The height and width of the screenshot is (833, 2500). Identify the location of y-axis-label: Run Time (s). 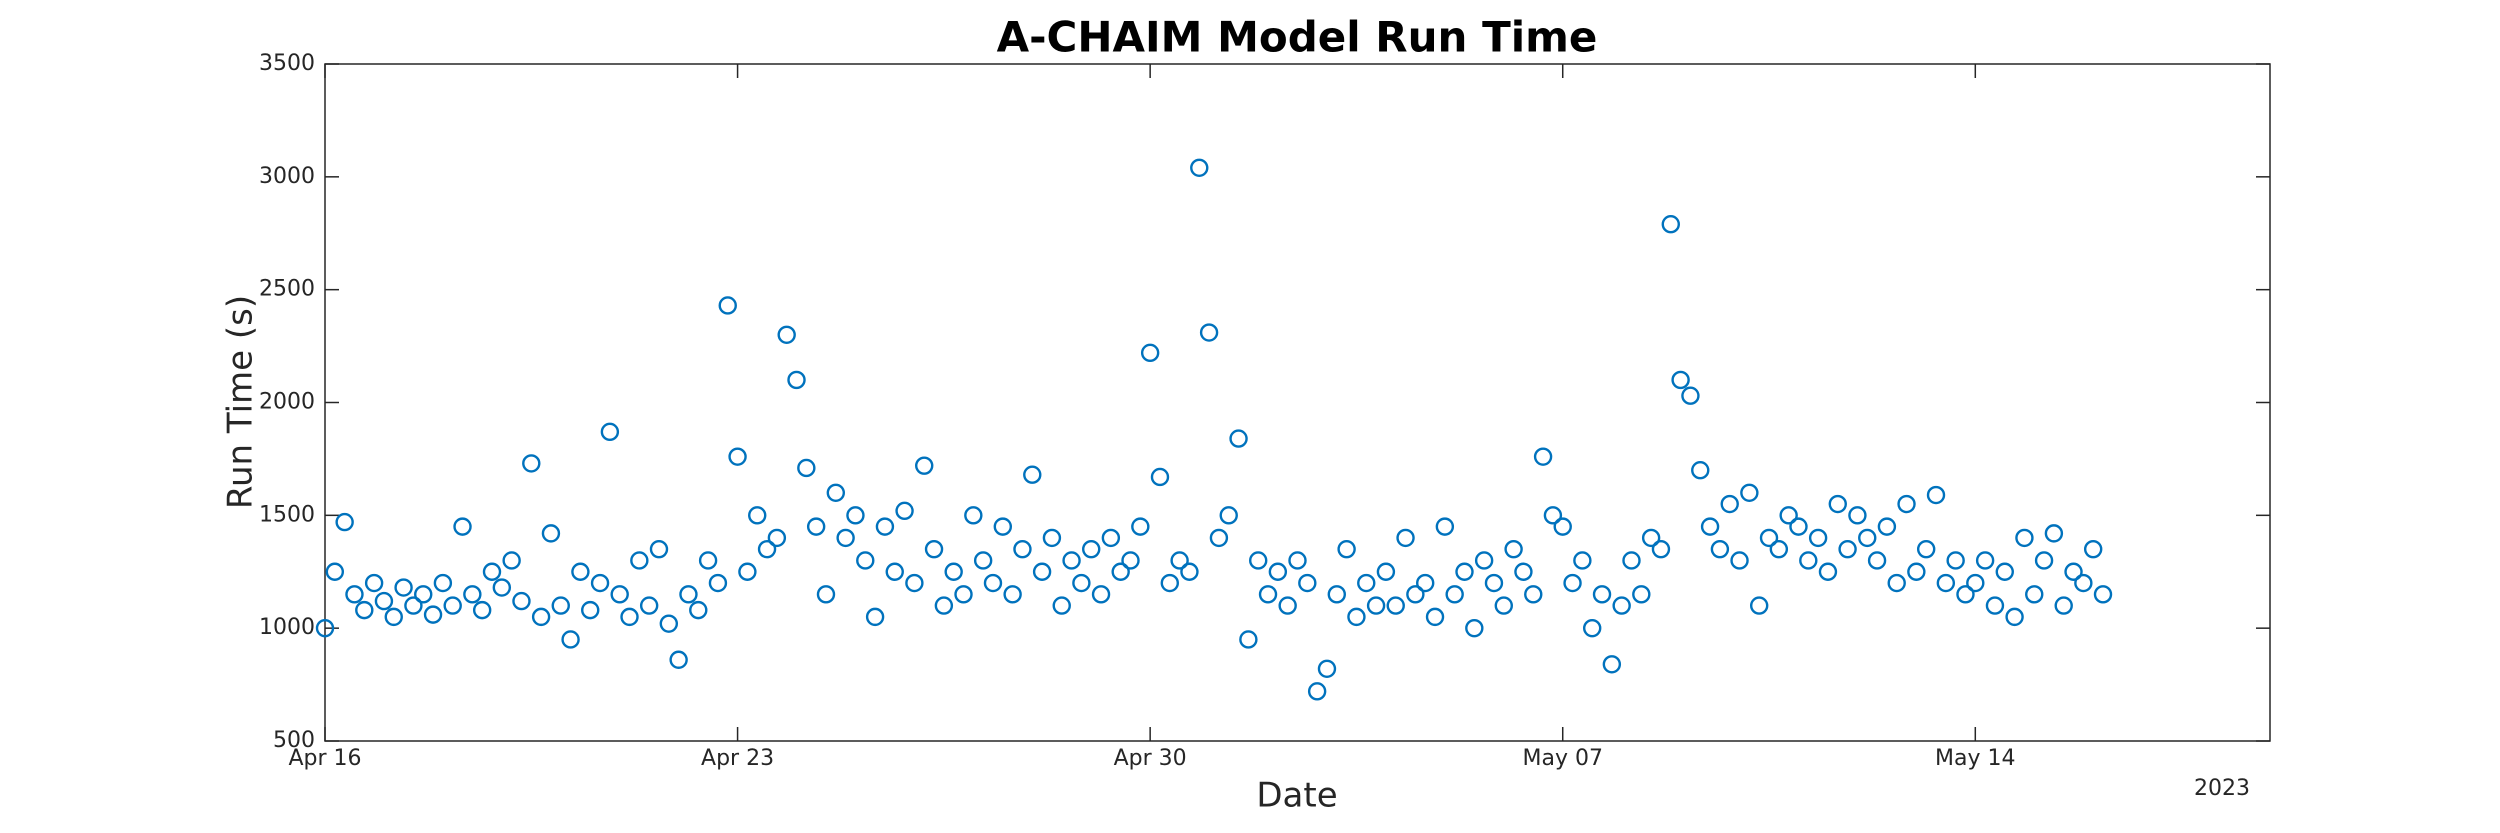
(241, 402).